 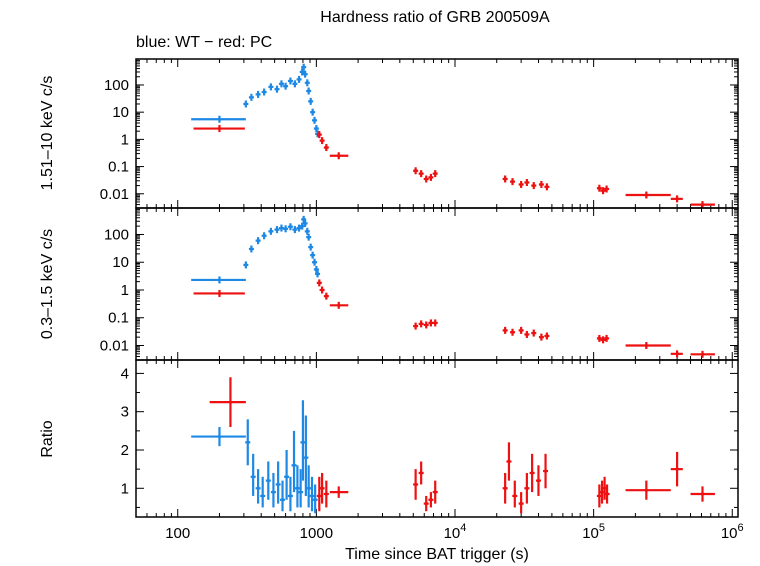 What do you see at coordinates (463, 528) in the screenshot?
I see `x-tick-label-exponent: 4` at bounding box center [463, 528].